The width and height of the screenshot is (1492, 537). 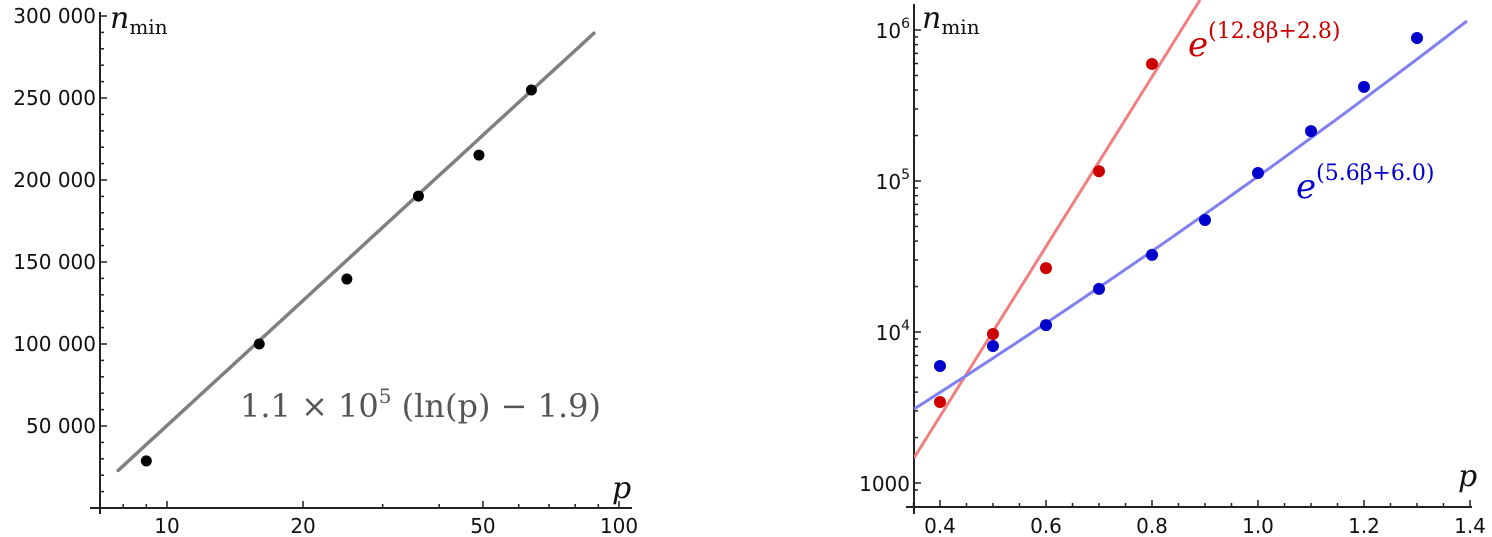 I want to click on x-tick-label: 0.8, so click(x=1152, y=525).